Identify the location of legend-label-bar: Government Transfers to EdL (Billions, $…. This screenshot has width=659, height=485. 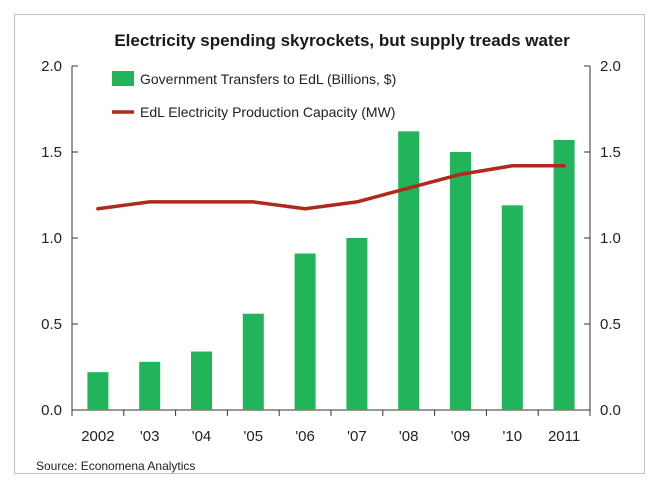
(268, 79).